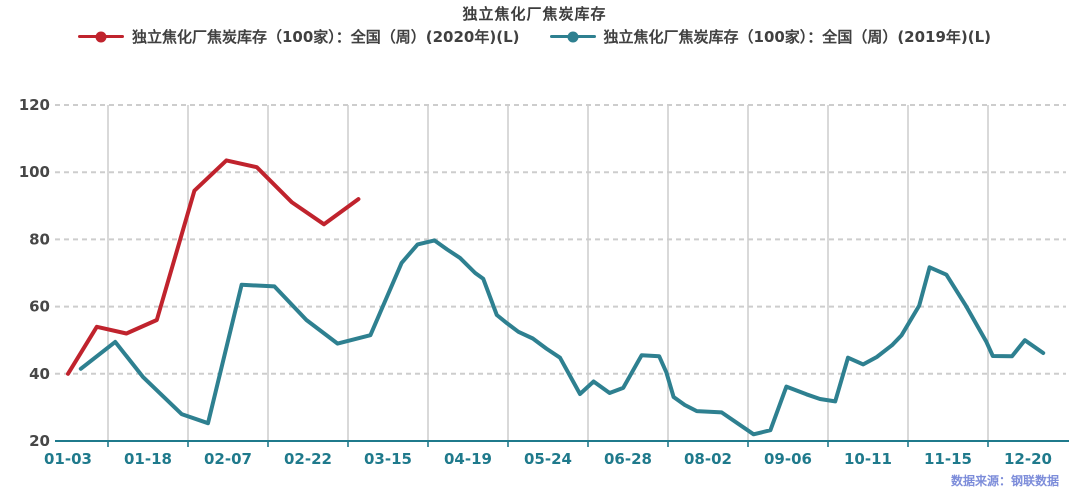 The image size is (1069, 496). I want to click on legend-item-2020: 独立焦化厂焦炭库存（100家）：全国（周）(2020年)(L), so click(298, 36).